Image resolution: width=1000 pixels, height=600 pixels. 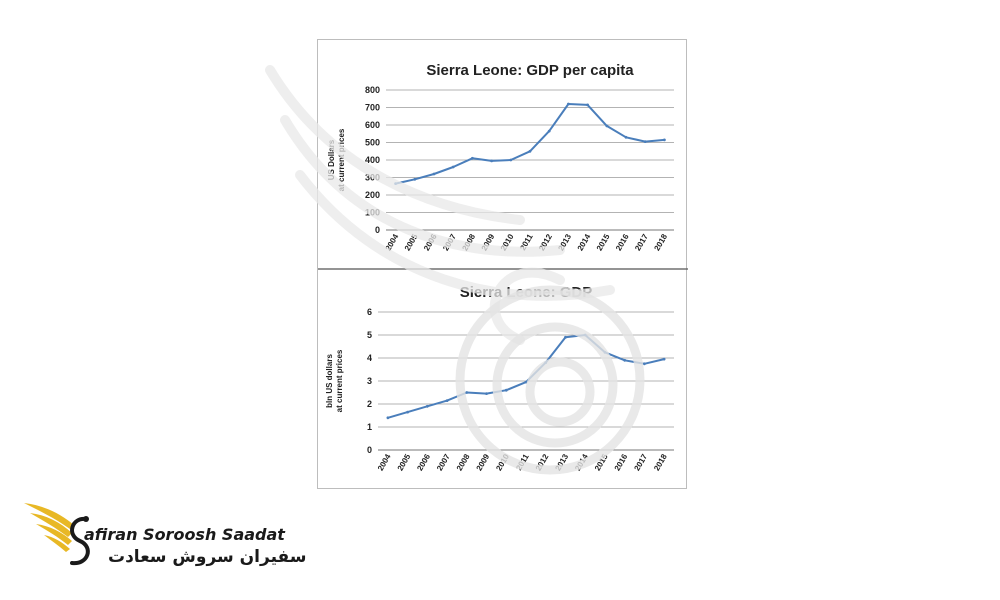 I want to click on gdp-per-capita-title: Sierra Leone: GDP per capita, so click(x=530, y=70).